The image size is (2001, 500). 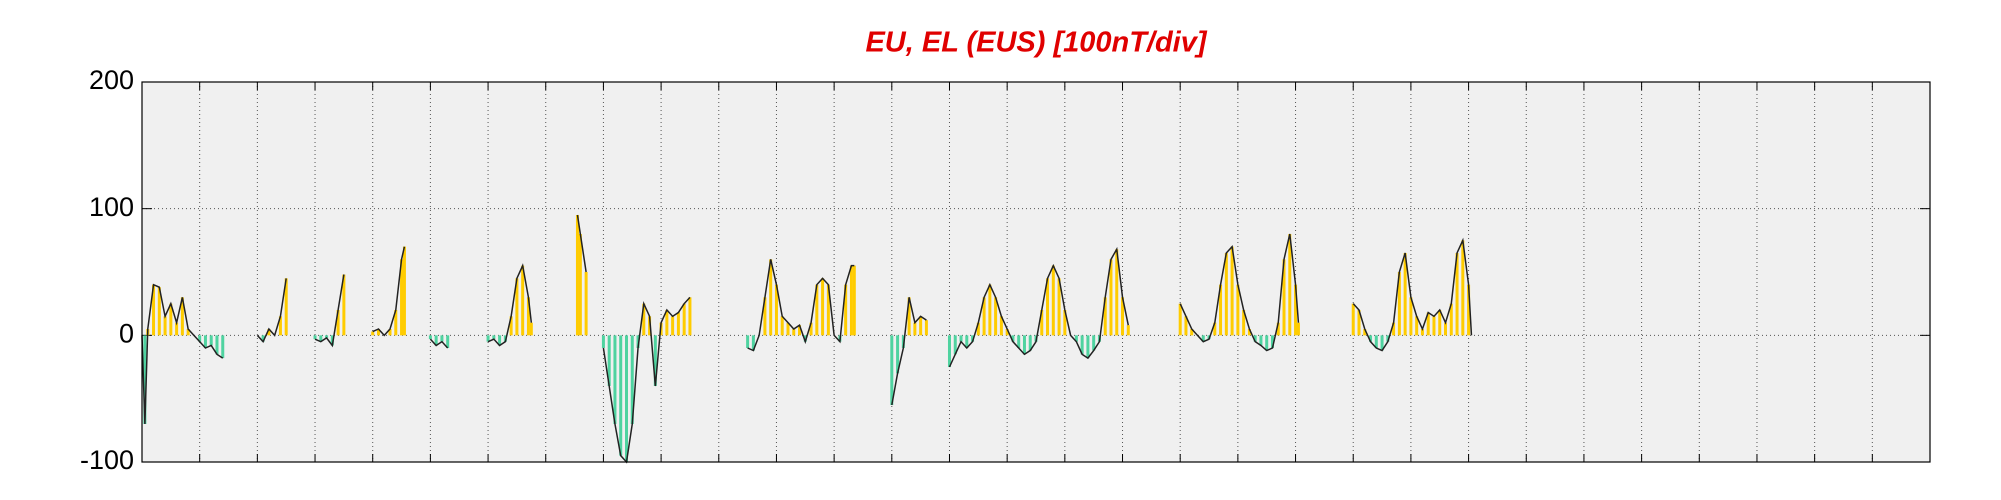 What do you see at coordinates (1036, 43) in the screenshot?
I see `chart-title: EU, EL (EUS) [100nT/div]` at bounding box center [1036, 43].